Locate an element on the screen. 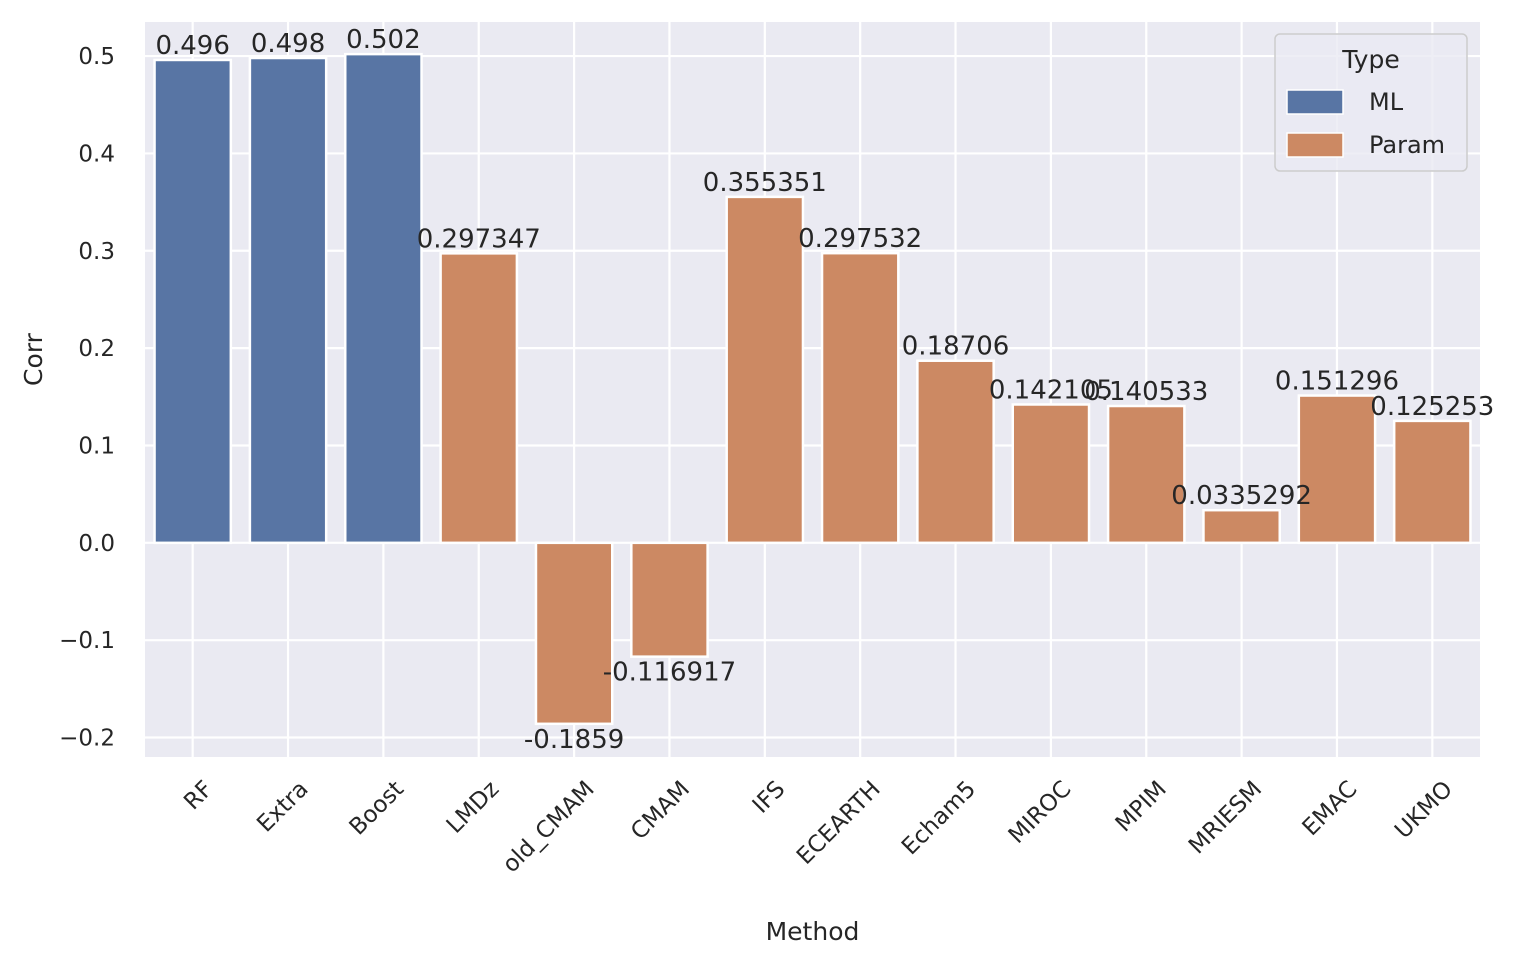 This screenshot has width=1519, height=965. bar-EMAC is located at coordinates (1337, 469).